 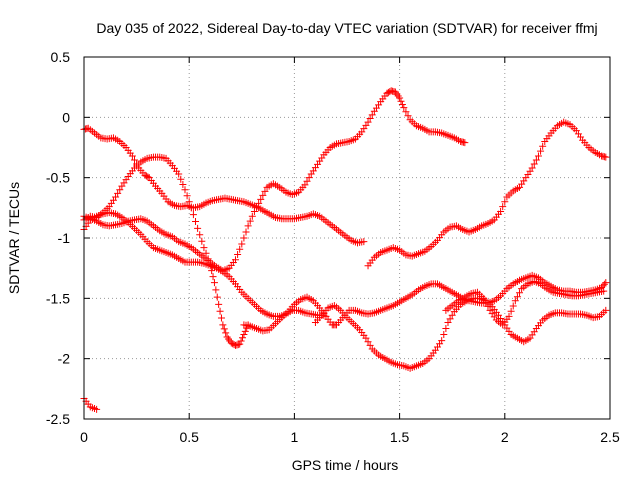 I want to click on y-tick-label: 0.5, so click(x=61, y=57).